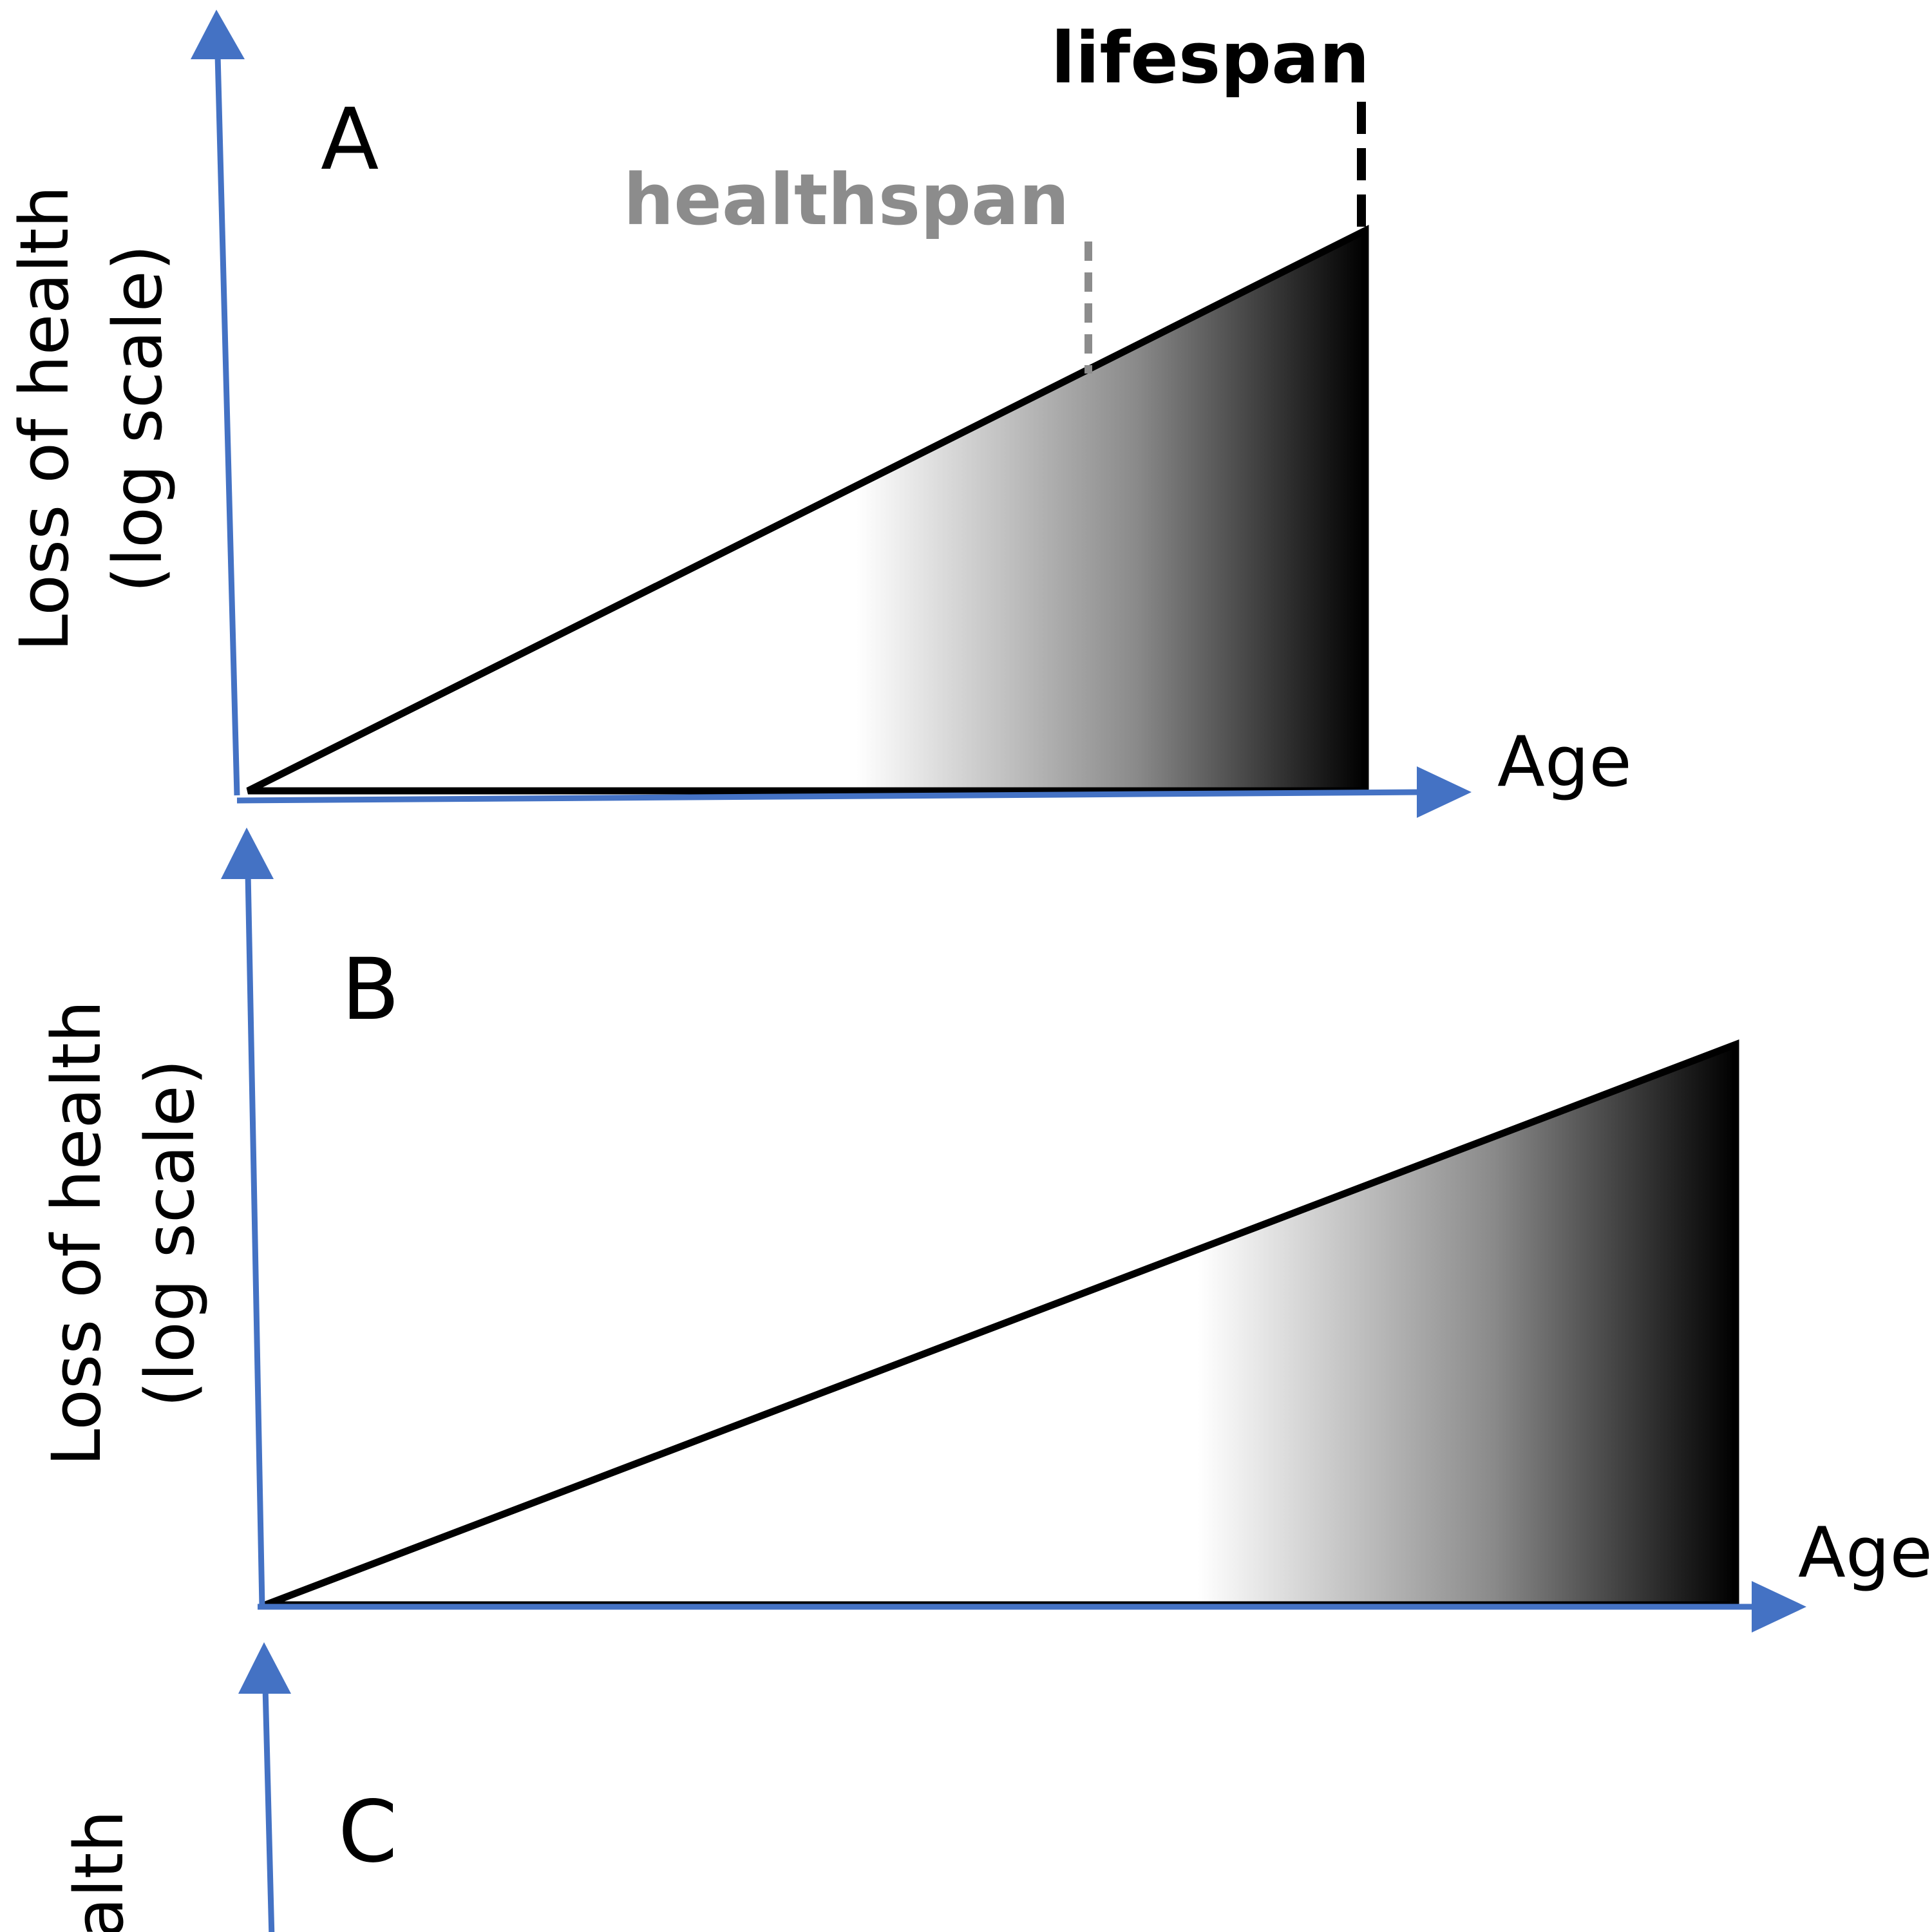 The height and width of the screenshot is (1932, 1932). Describe the element at coordinates (44, 418) in the screenshot. I see `panel-a-y-label-line1: Loss of health` at that location.